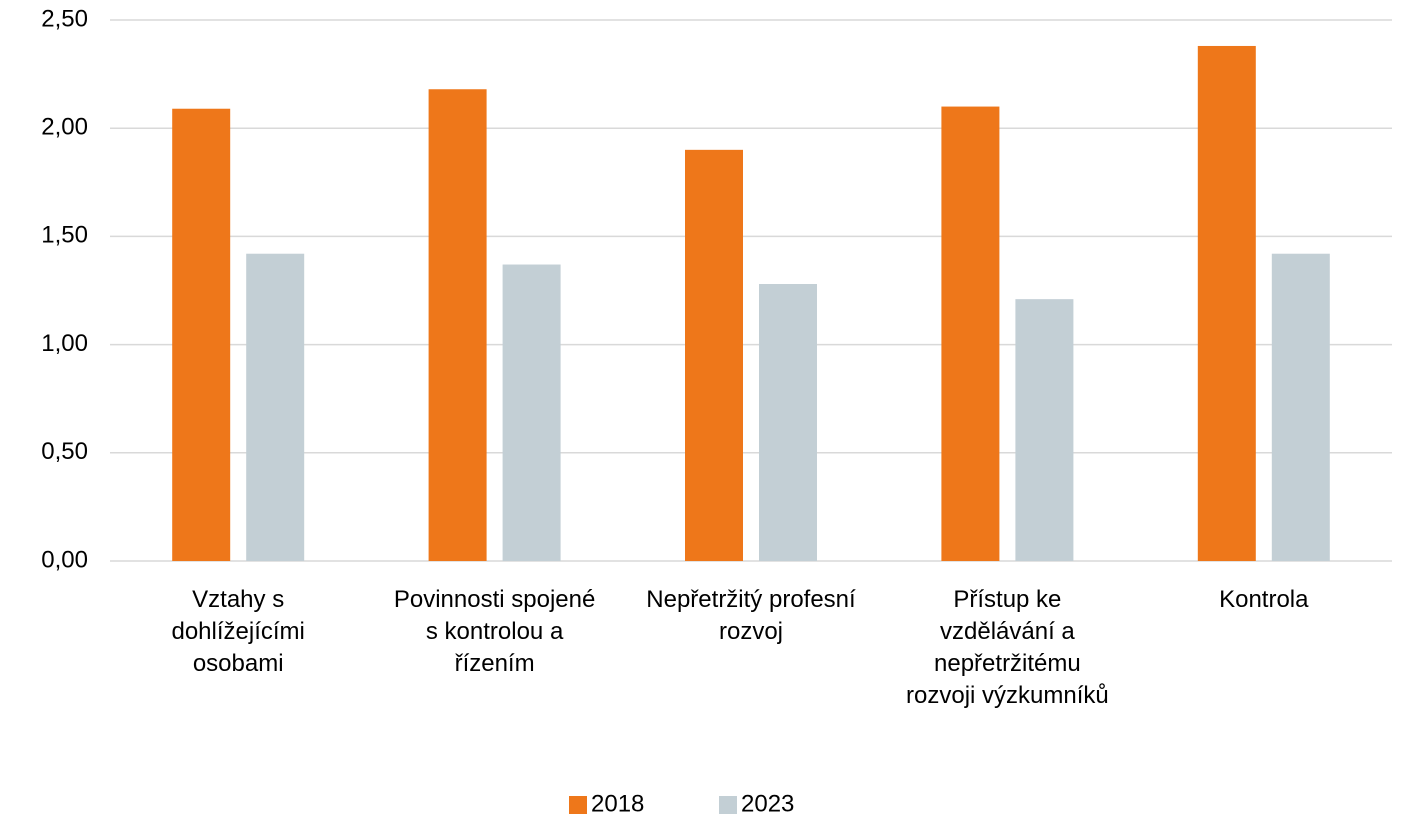  Describe the element at coordinates (64, 559) in the screenshot. I see `y-tick-label: 0,00` at that location.